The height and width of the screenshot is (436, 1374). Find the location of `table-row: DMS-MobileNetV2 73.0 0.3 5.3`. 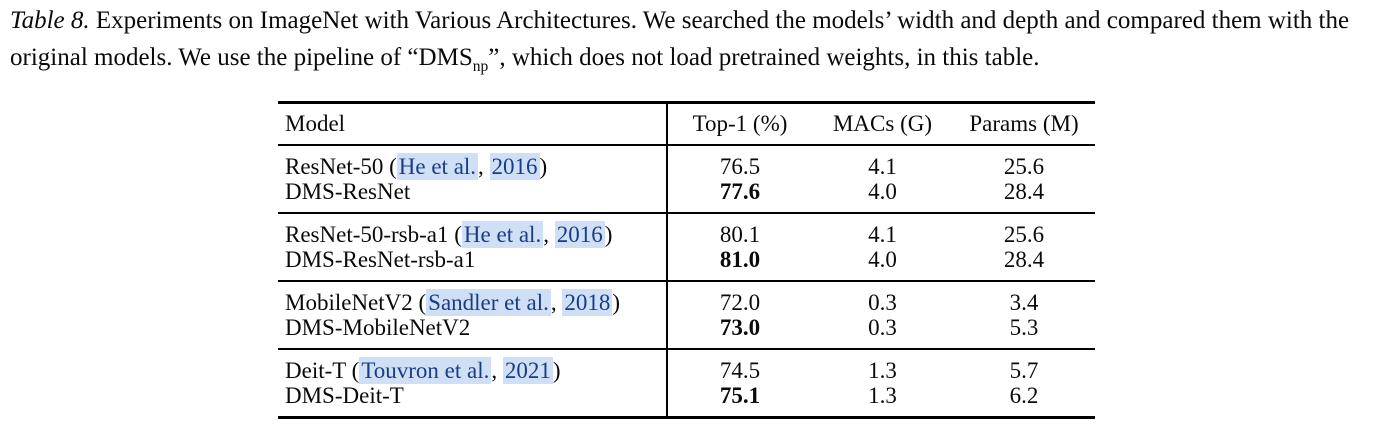

table-row: DMS-MobileNetV2 73.0 0.3 5.3 is located at coordinates (686, 332).